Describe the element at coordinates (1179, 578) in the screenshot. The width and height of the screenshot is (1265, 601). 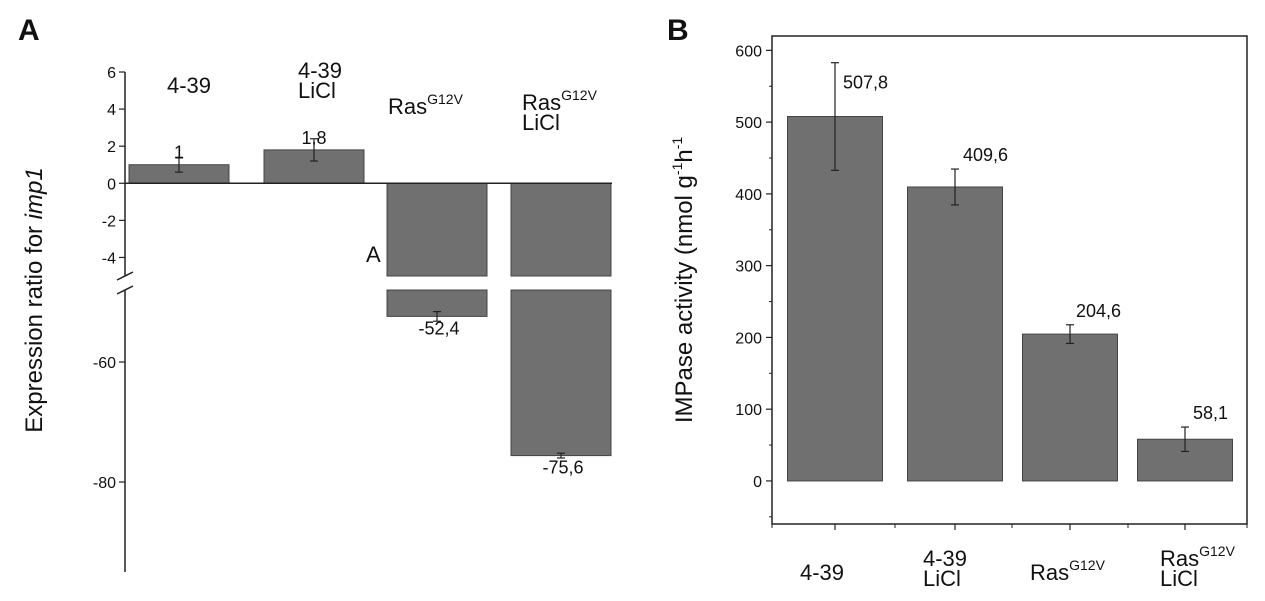
I see `category-label-b-4-line2: LiCl` at that location.